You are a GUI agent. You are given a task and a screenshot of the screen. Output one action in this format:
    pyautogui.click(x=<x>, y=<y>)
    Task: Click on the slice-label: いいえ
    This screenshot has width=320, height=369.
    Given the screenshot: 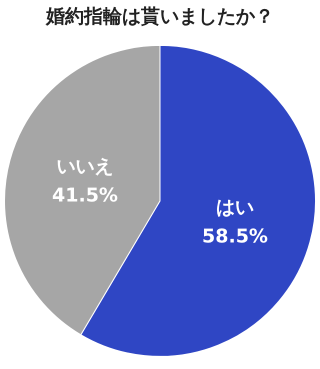 What is the action you would take?
    pyautogui.click(x=85, y=166)
    